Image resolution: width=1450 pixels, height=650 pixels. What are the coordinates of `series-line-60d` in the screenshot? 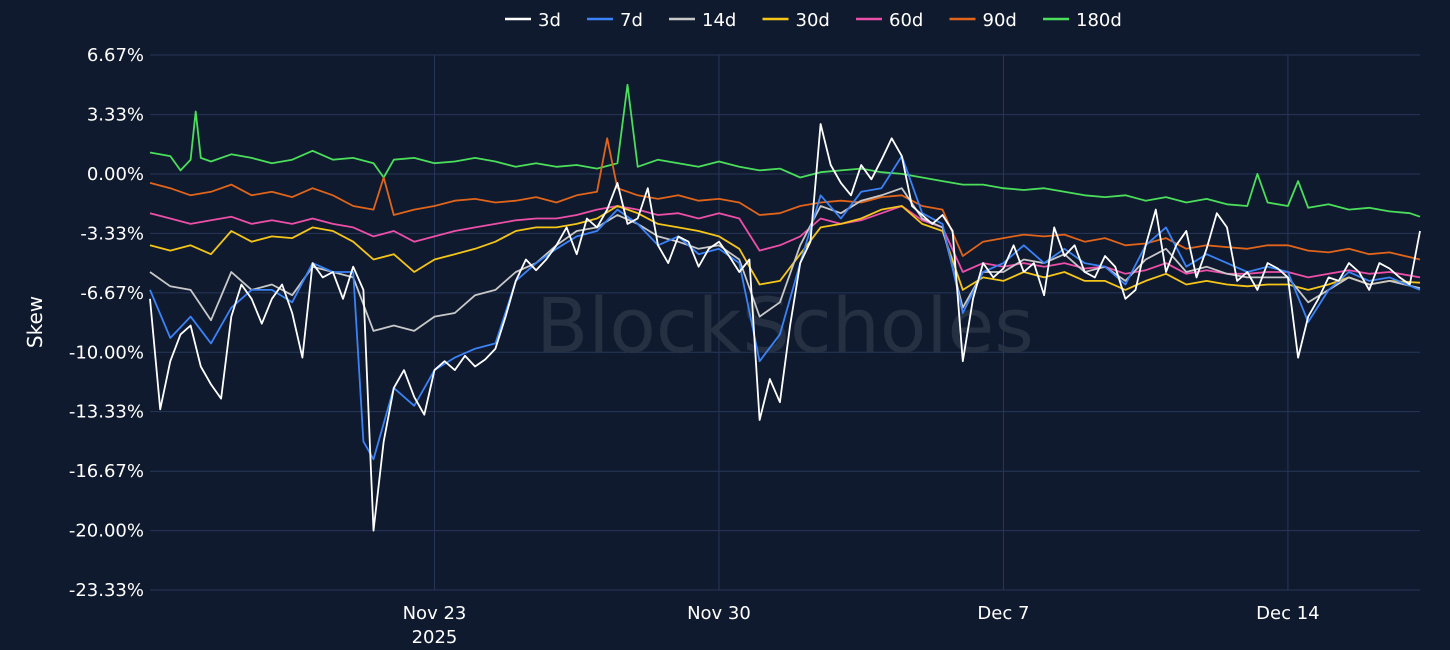 It's located at (785, 242).